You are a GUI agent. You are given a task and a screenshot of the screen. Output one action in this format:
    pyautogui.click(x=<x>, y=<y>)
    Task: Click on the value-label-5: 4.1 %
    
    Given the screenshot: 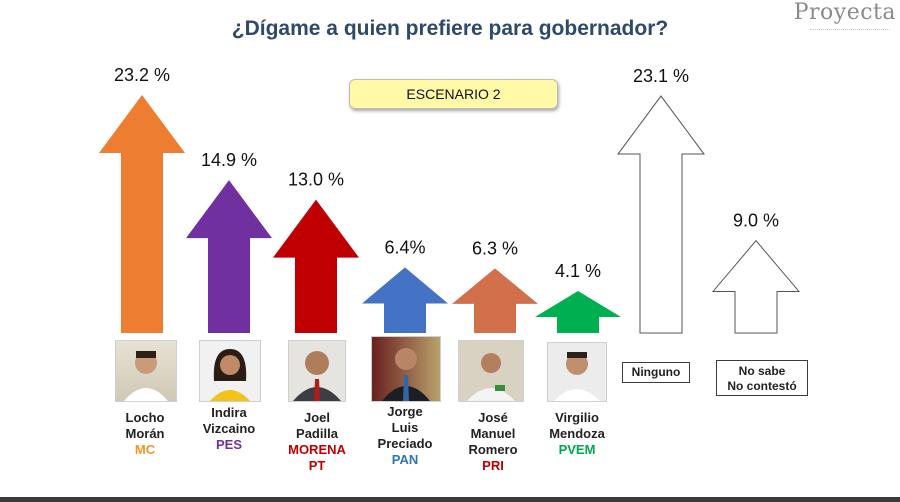 What is the action you would take?
    pyautogui.click(x=578, y=271)
    